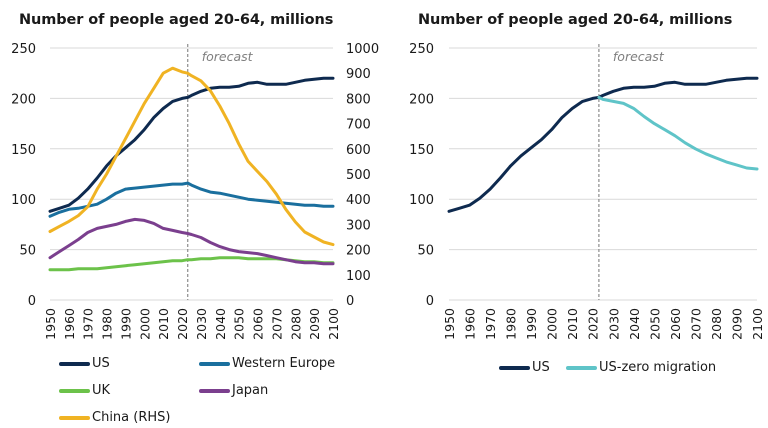 This screenshot has height=428, width=768. What do you see at coordinates (214, 363) in the screenshot?
I see `legend-swatch-western-europe` at bounding box center [214, 363].